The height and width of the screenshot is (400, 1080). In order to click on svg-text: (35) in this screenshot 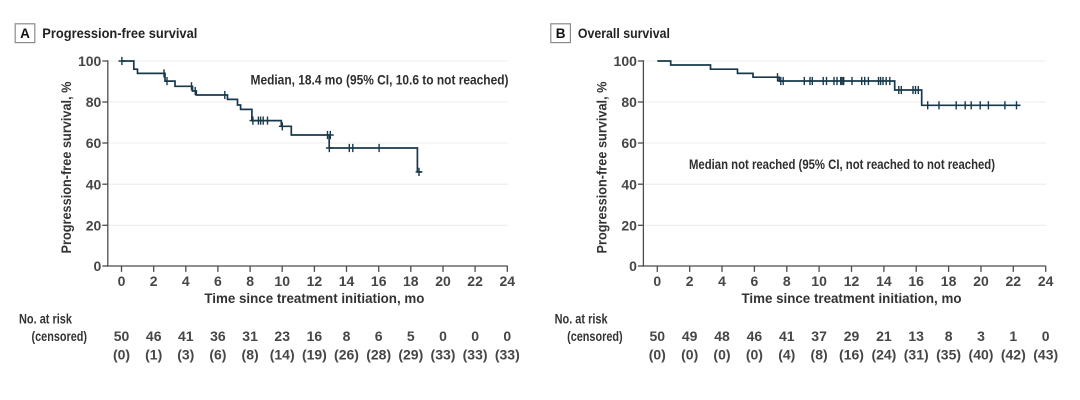, I will do `click(948, 355)`.